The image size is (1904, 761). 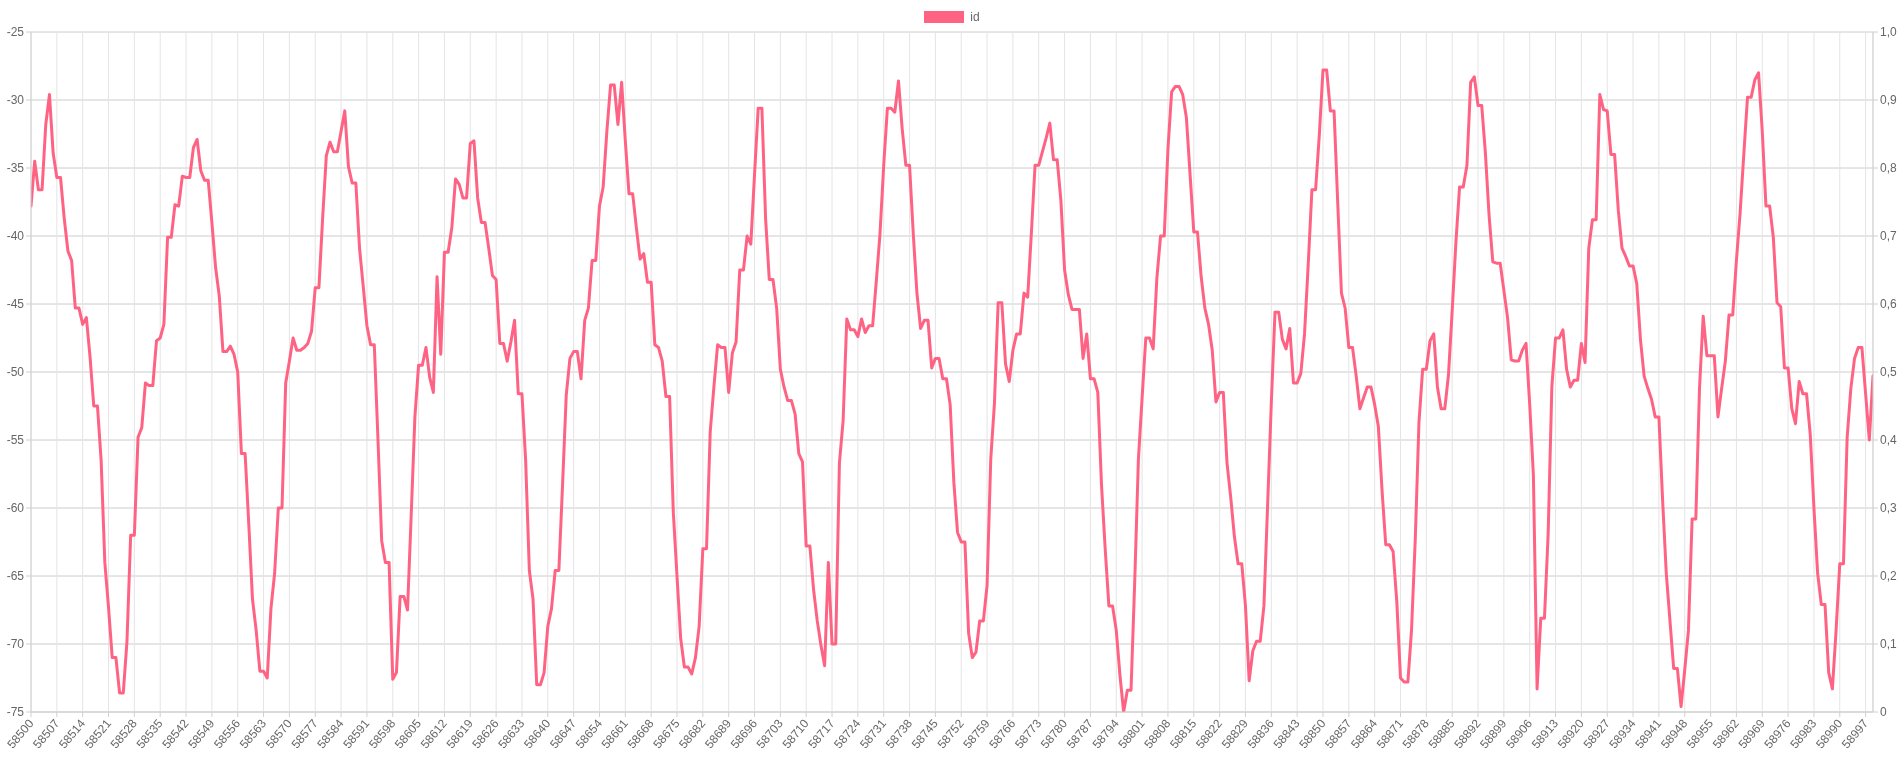 I want to click on y-tick-label: -40, so click(x=15, y=236).